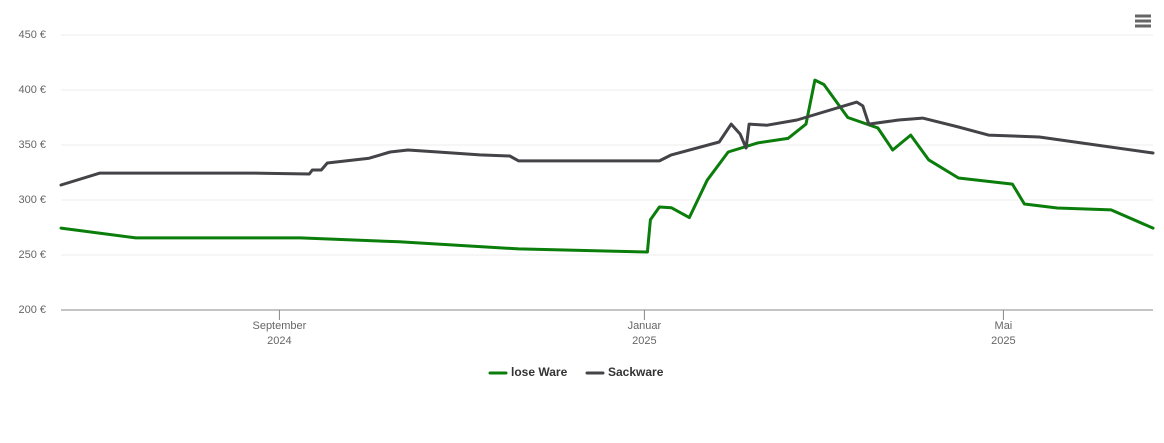 This screenshot has width=1164, height=443. What do you see at coordinates (279, 341) in the screenshot?
I see `x-tick-label: 2024` at bounding box center [279, 341].